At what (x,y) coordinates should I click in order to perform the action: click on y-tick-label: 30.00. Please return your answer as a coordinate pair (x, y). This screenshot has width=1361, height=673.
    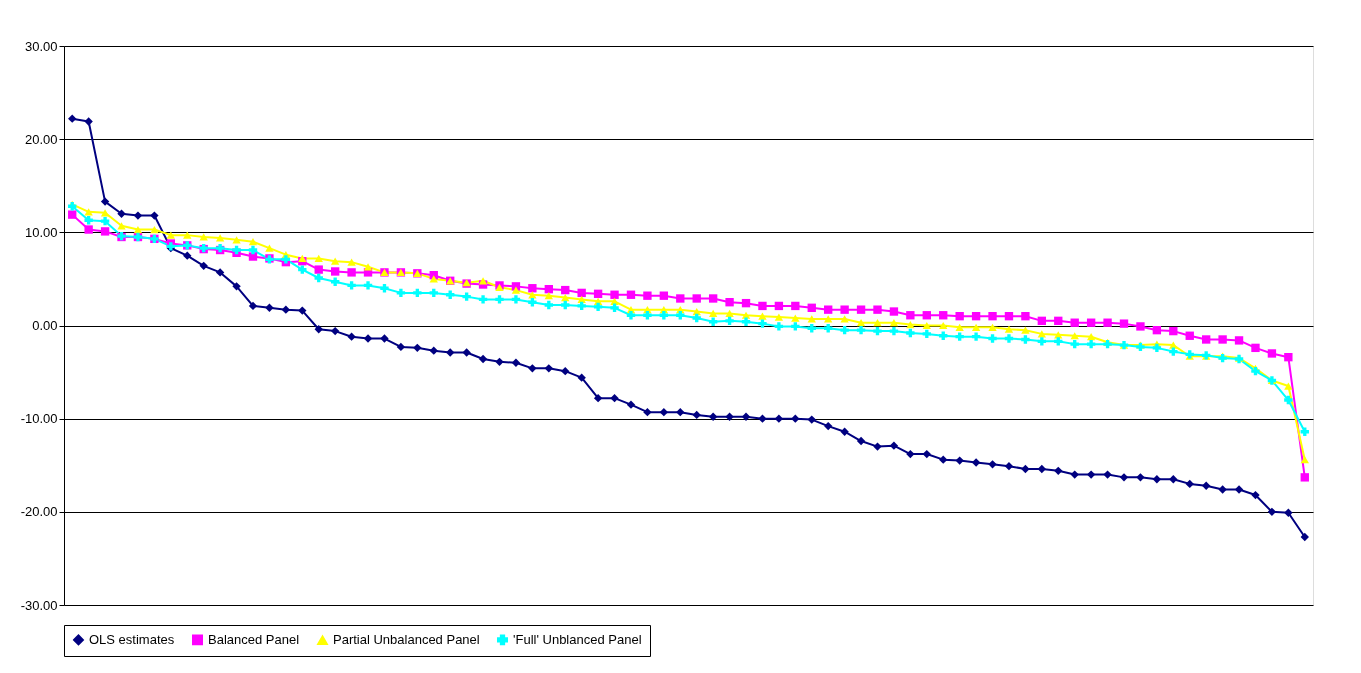
    Looking at the image, I should click on (41, 46).